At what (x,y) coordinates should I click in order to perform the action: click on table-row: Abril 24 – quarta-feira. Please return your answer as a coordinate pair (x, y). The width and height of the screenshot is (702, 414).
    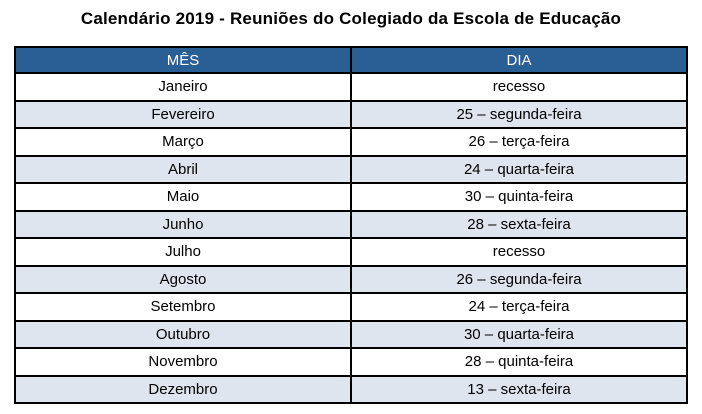
    Looking at the image, I should click on (351, 169).